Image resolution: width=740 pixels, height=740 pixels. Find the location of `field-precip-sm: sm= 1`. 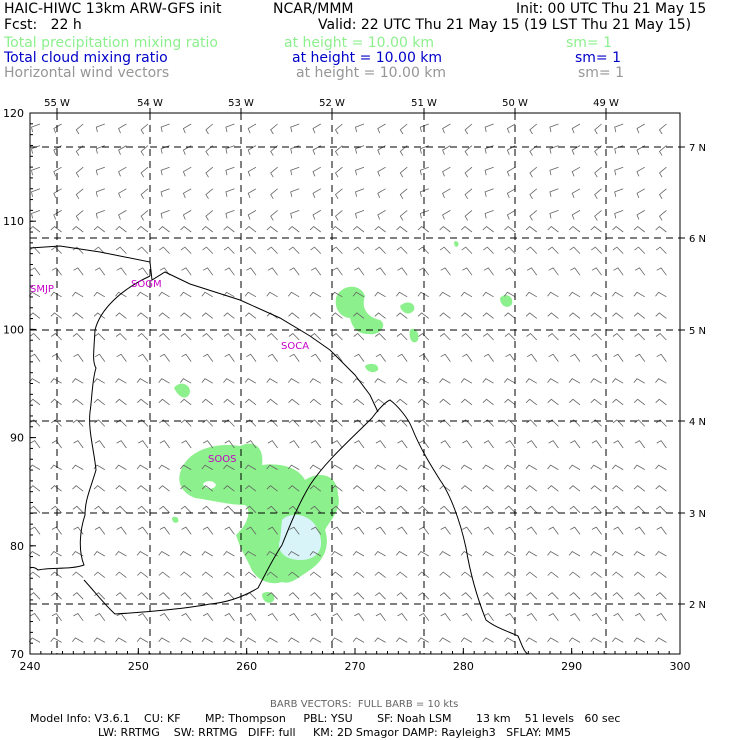

field-precip-sm: sm= 1 is located at coordinates (589, 43).